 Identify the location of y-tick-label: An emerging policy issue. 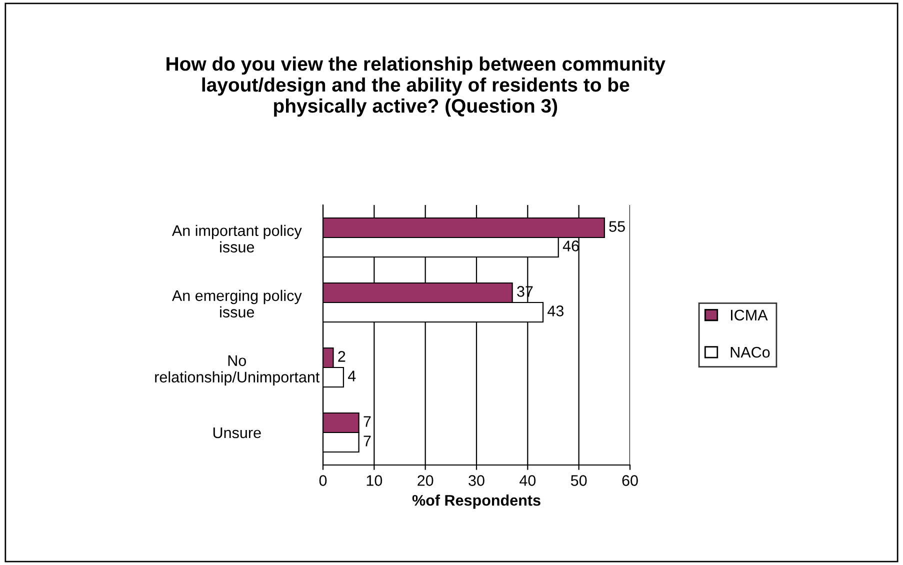
(237, 304).